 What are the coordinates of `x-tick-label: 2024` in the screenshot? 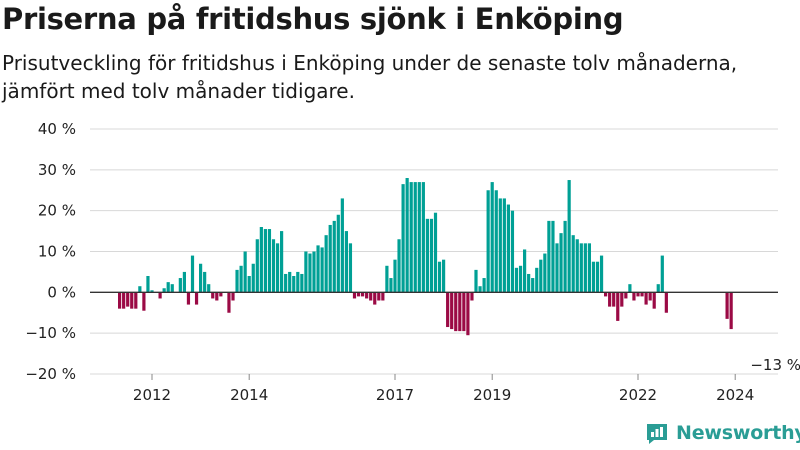 It's located at (735, 395).